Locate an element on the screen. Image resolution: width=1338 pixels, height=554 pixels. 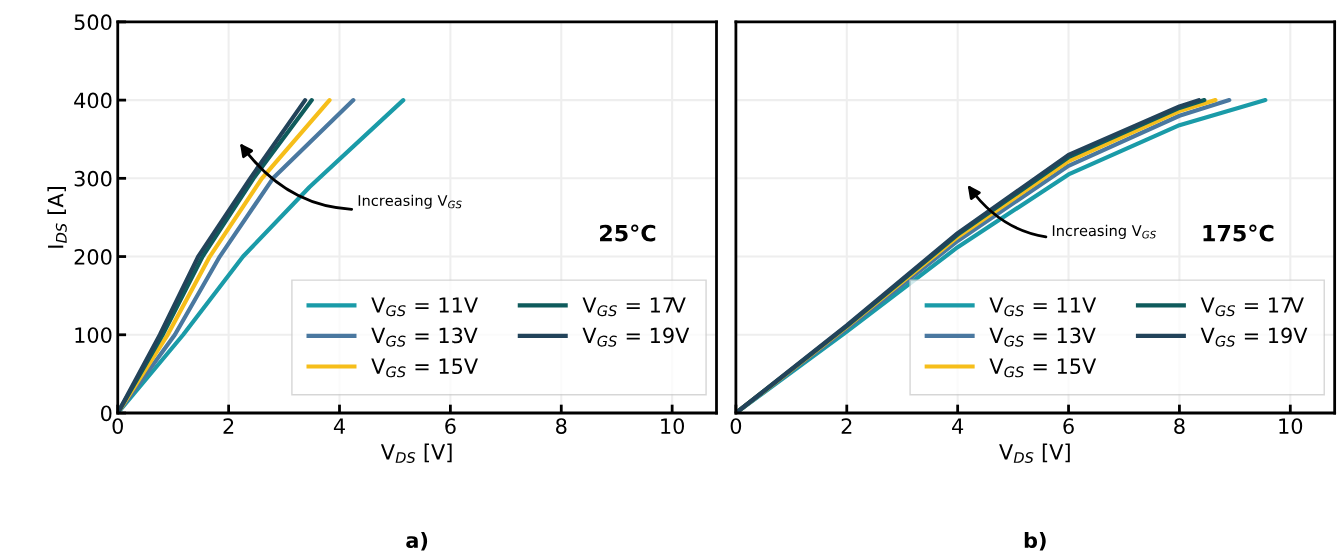
annotation: 175°C is located at coordinates (1238, 233).